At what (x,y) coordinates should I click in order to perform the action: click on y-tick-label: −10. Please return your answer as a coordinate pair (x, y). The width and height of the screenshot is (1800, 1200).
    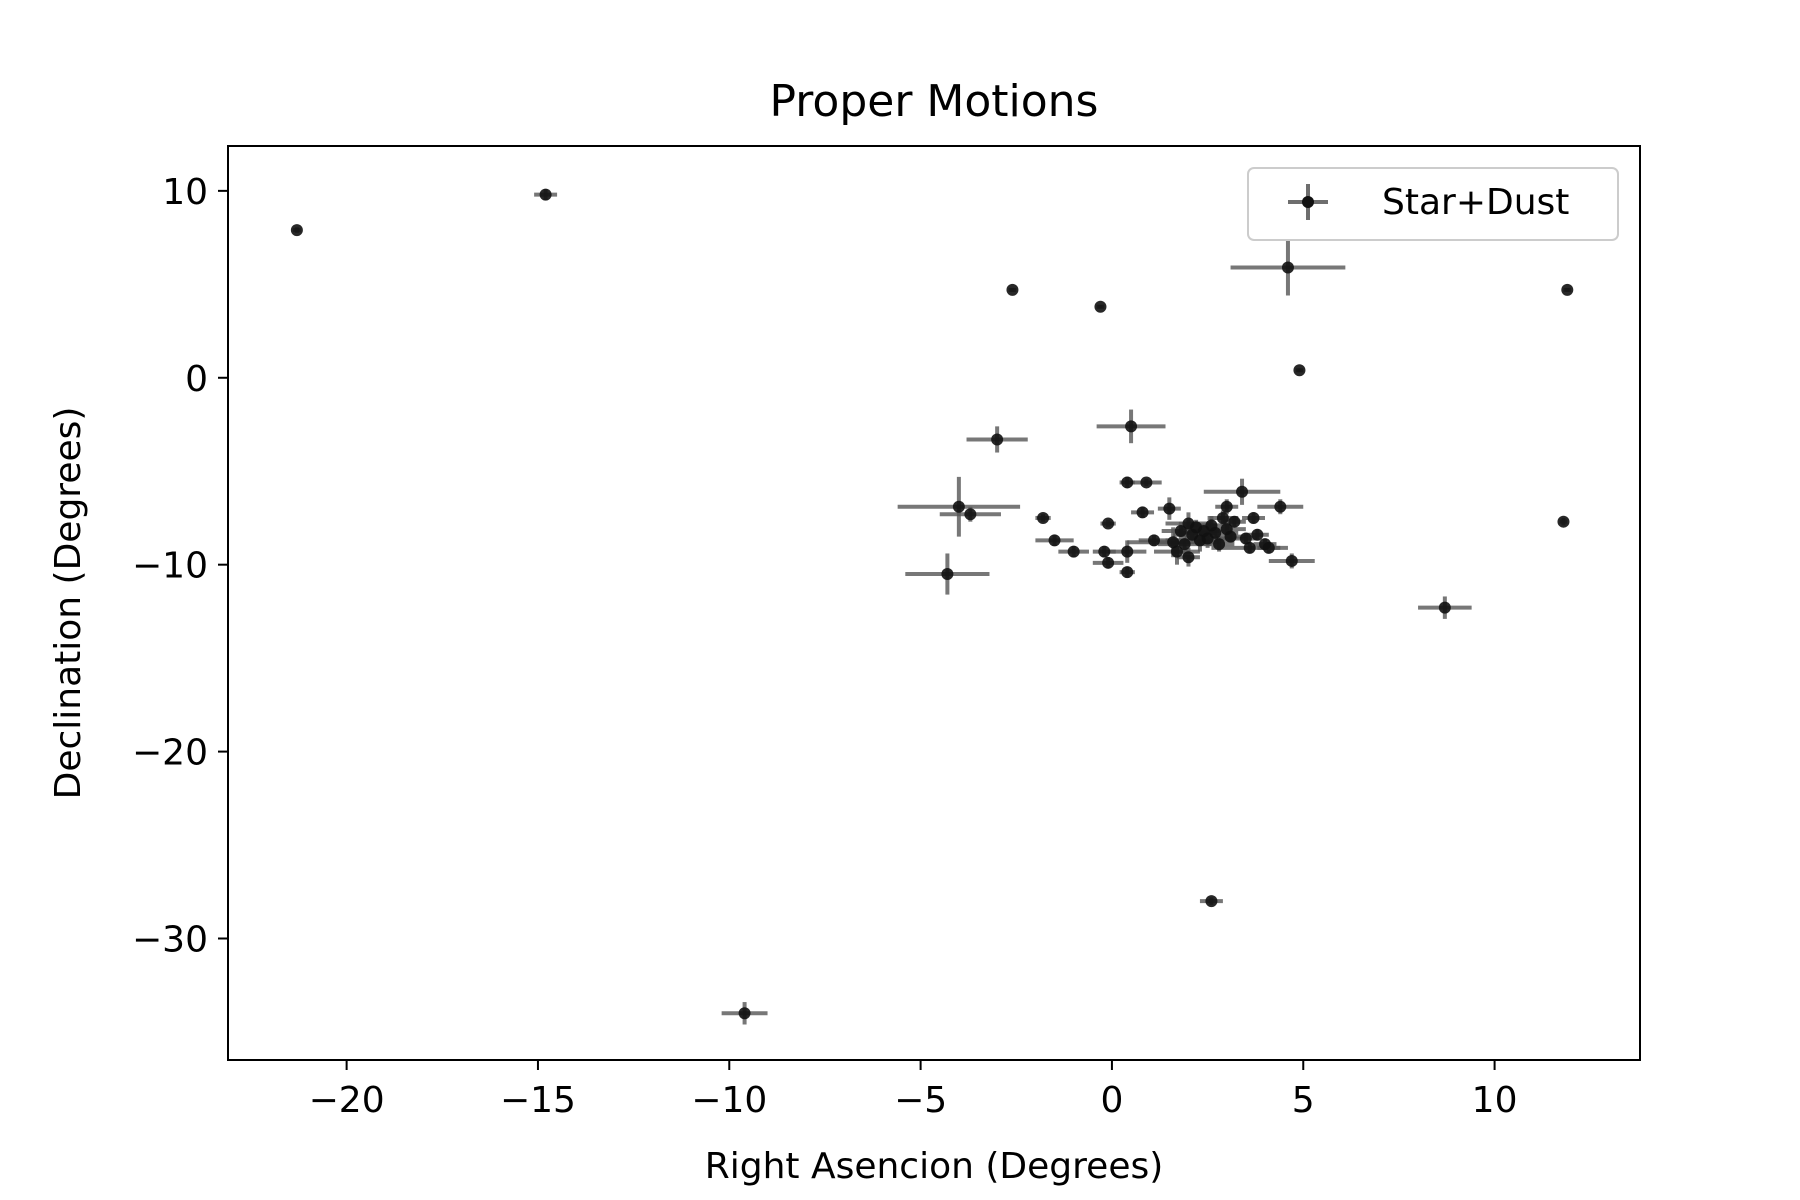
    Looking at the image, I should click on (170, 566).